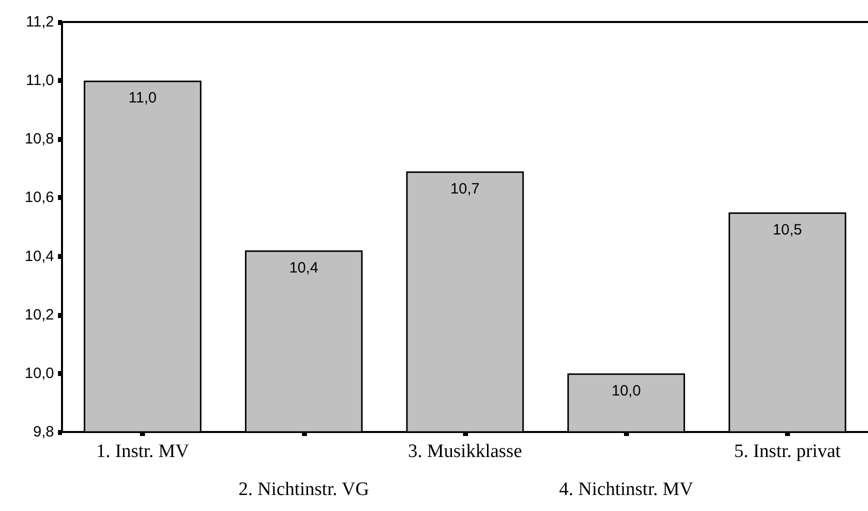 Image resolution: width=868 pixels, height=511 pixels. I want to click on x-tick-label: 2. Nichtinstr. VG, so click(304, 489).